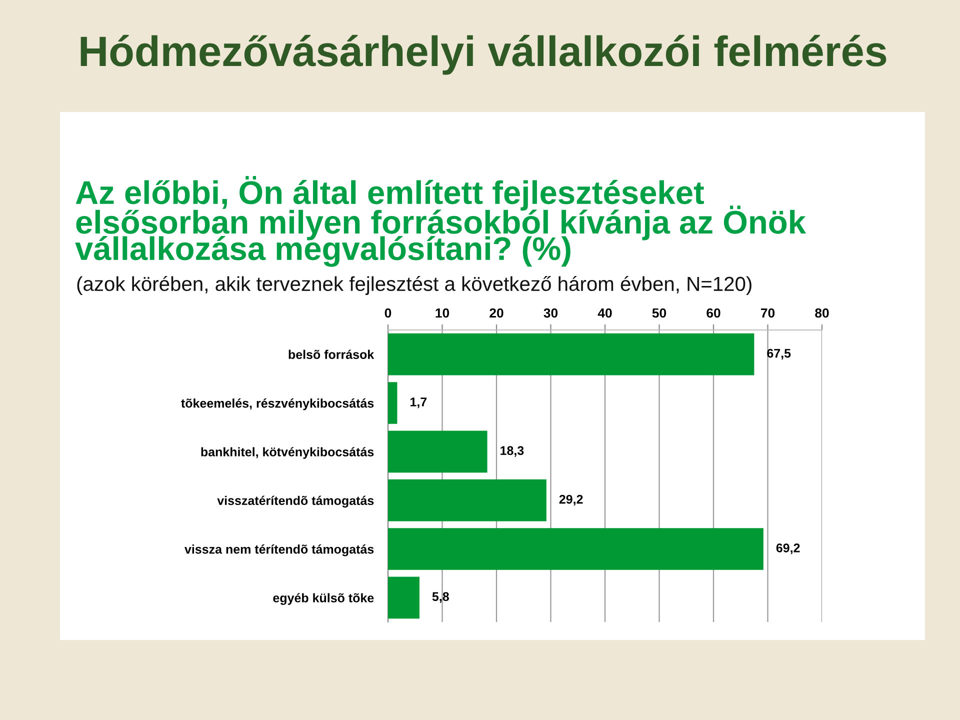 This screenshot has width=960, height=720. I want to click on x-tick-label: 50, so click(659, 313).